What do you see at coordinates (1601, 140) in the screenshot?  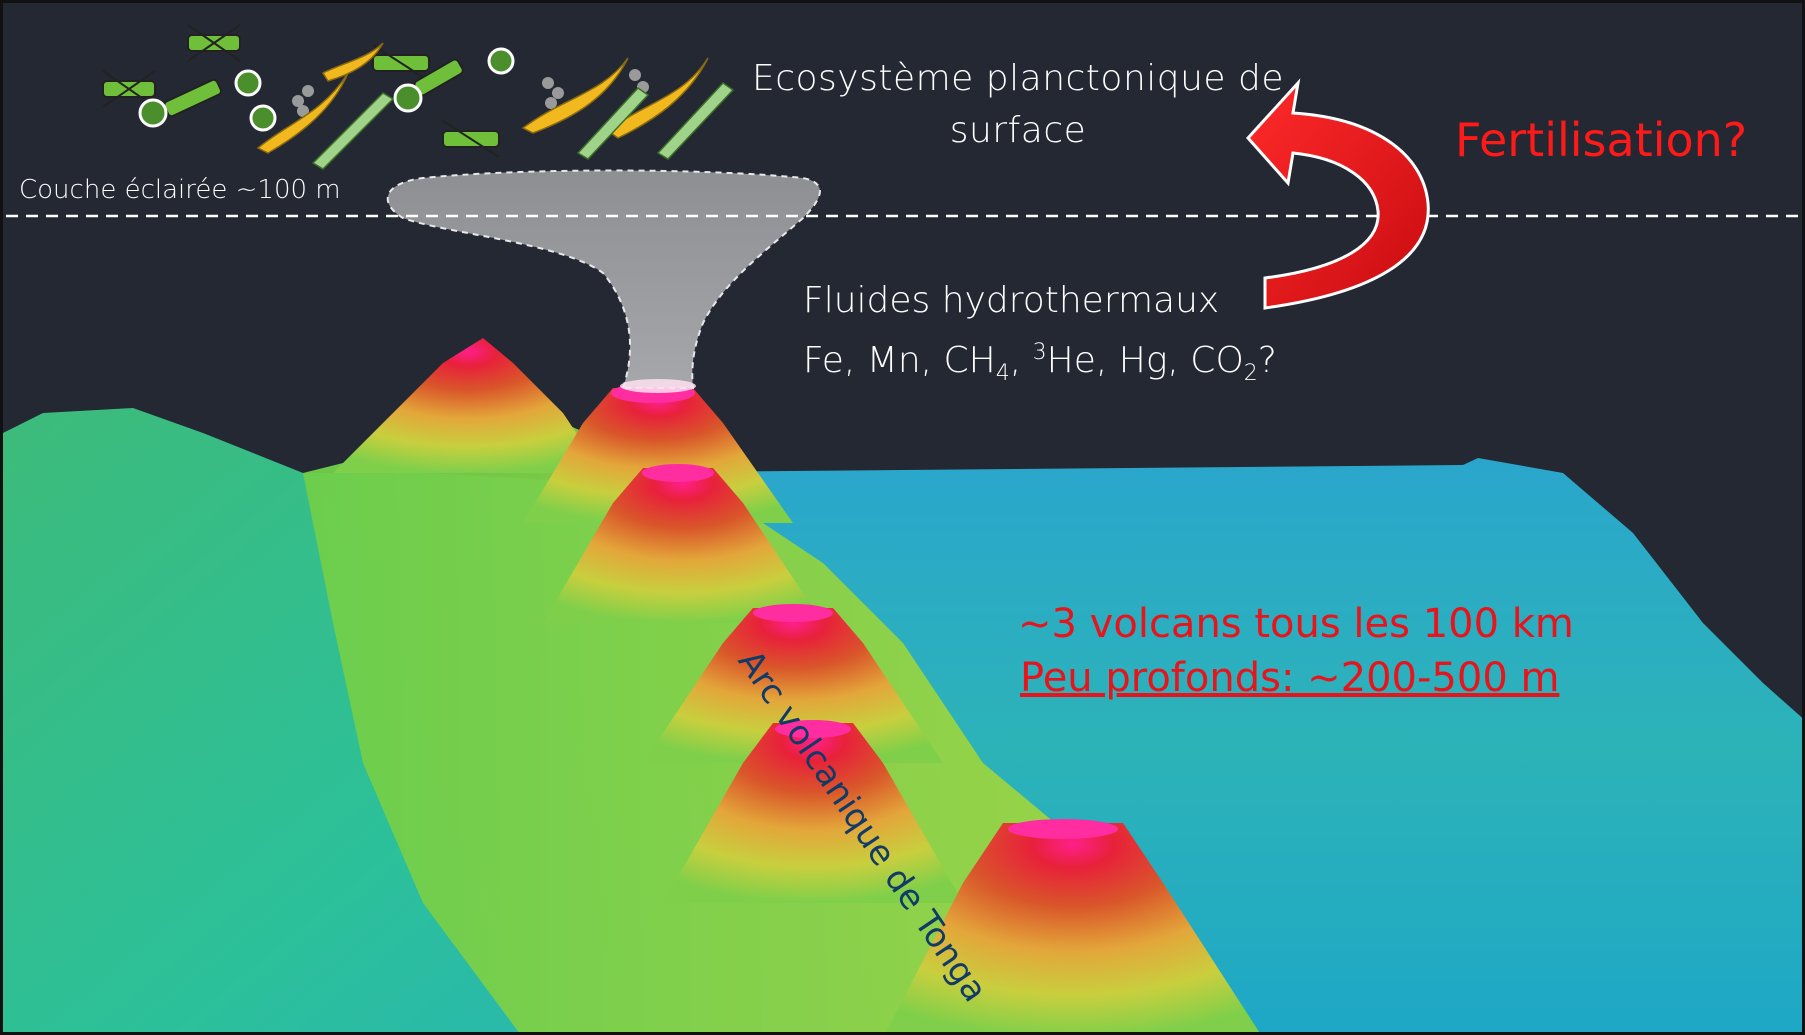 I see `fertilisation-label: Fertilisation?` at bounding box center [1601, 140].